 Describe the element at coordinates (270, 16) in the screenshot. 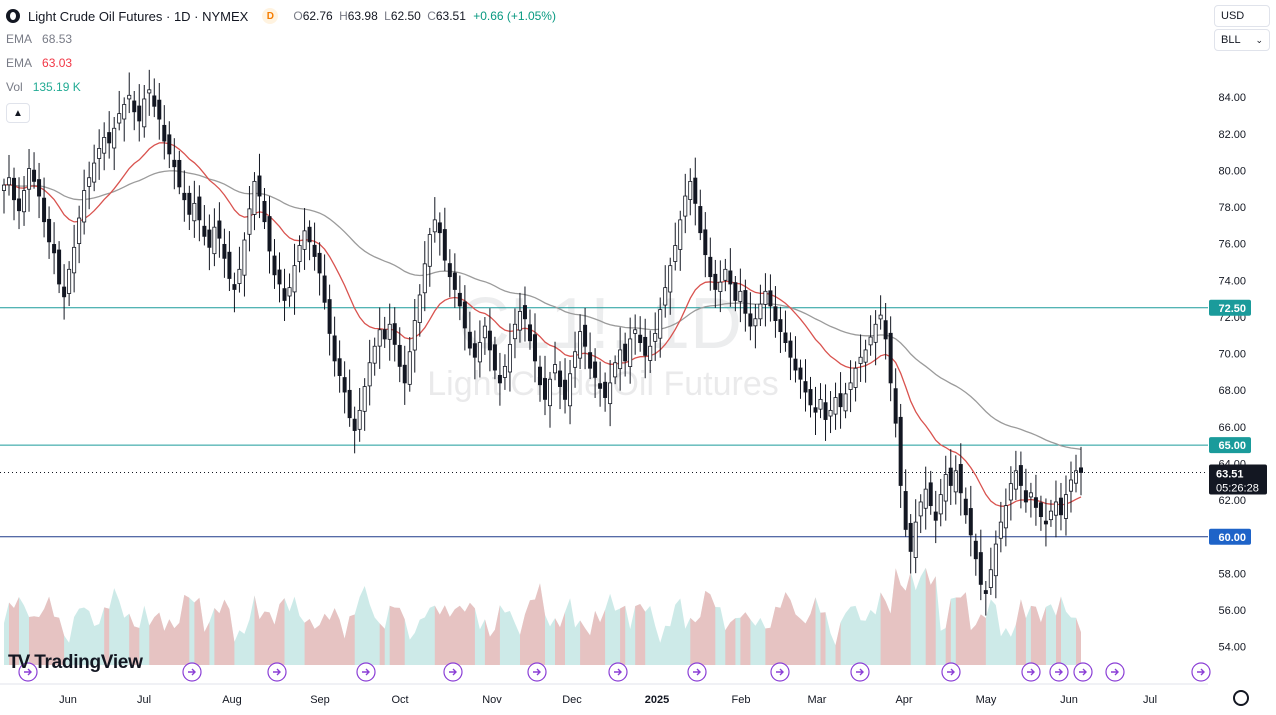

I see `data-delay-badge: D` at that location.